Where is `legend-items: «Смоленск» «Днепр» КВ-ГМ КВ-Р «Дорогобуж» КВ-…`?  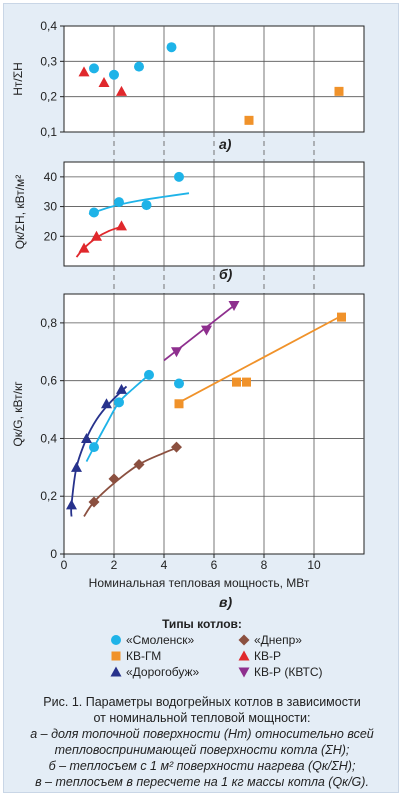
legend-items: «Смоленск» «Днепр» КВ-ГМ КВ-Р «Дорогобуж» КВ-… is located at coordinates (216, 656).